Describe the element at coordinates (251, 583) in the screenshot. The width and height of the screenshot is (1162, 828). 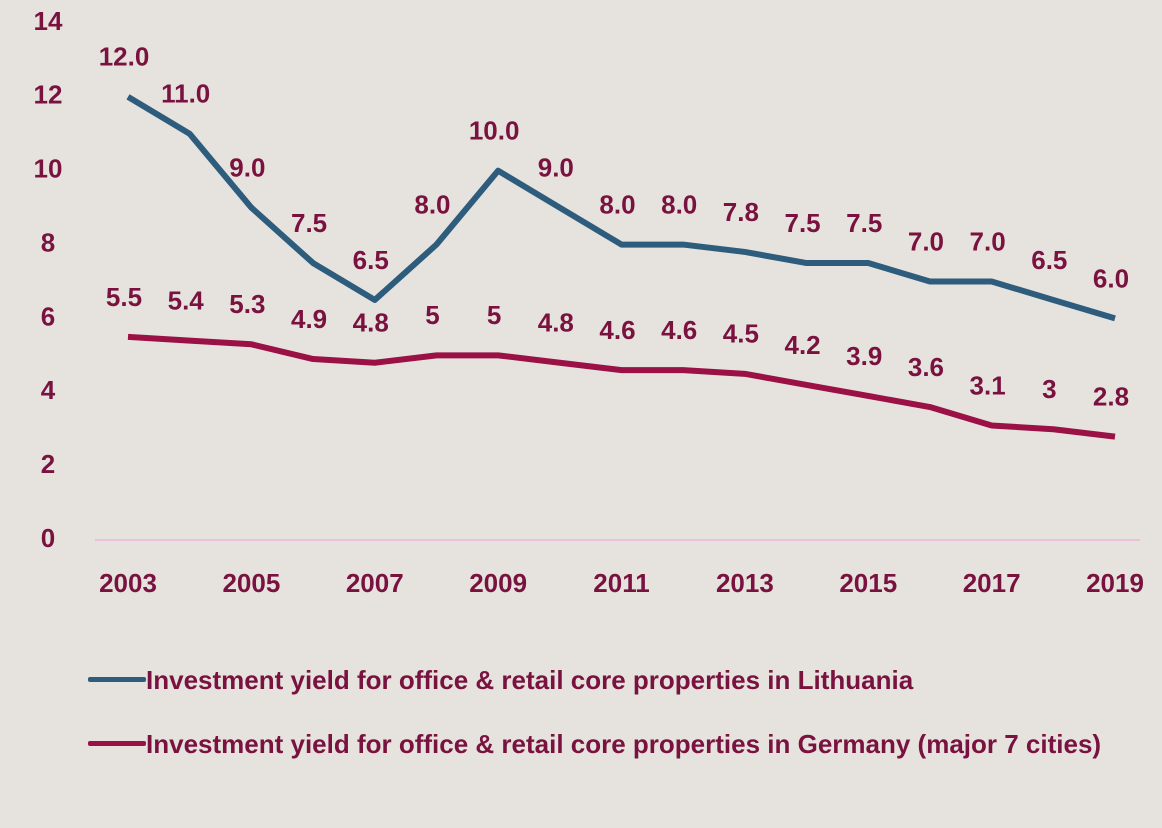
I see `x-tick-label: 2005` at that location.